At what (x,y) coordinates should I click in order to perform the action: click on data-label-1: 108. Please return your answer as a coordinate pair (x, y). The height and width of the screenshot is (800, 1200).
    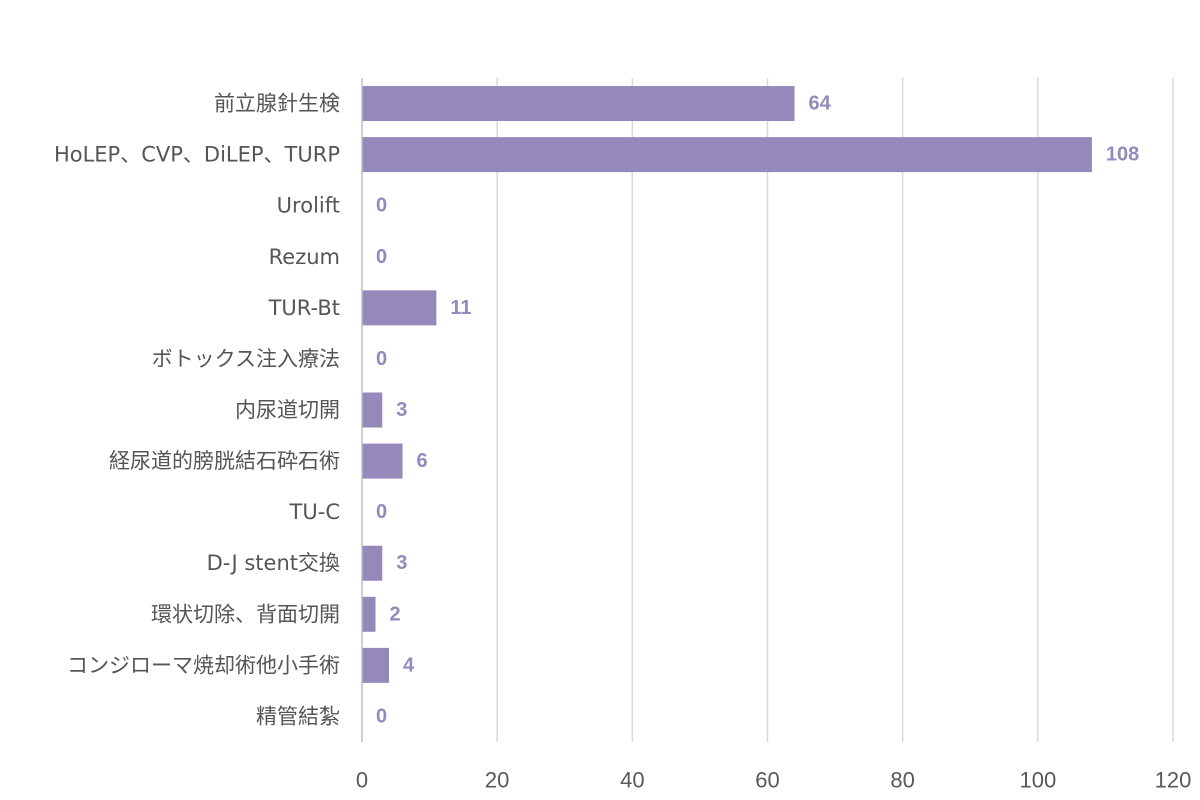
    Looking at the image, I should click on (1122, 155).